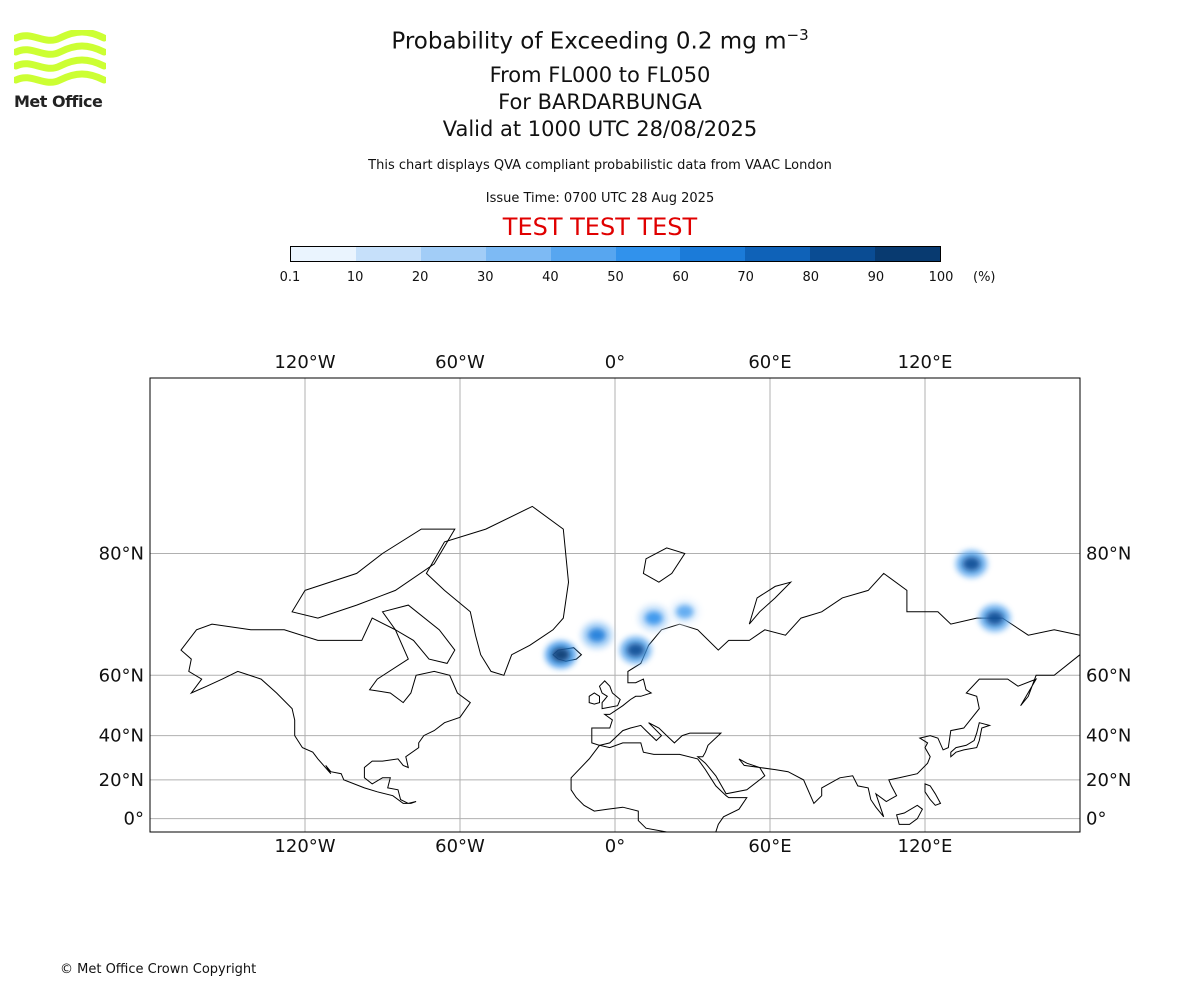 The width and height of the screenshot is (1200, 1000). What do you see at coordinates (418, 634) in the screenshot?
I see `baffin-coast` at bounding box center [418, 634].